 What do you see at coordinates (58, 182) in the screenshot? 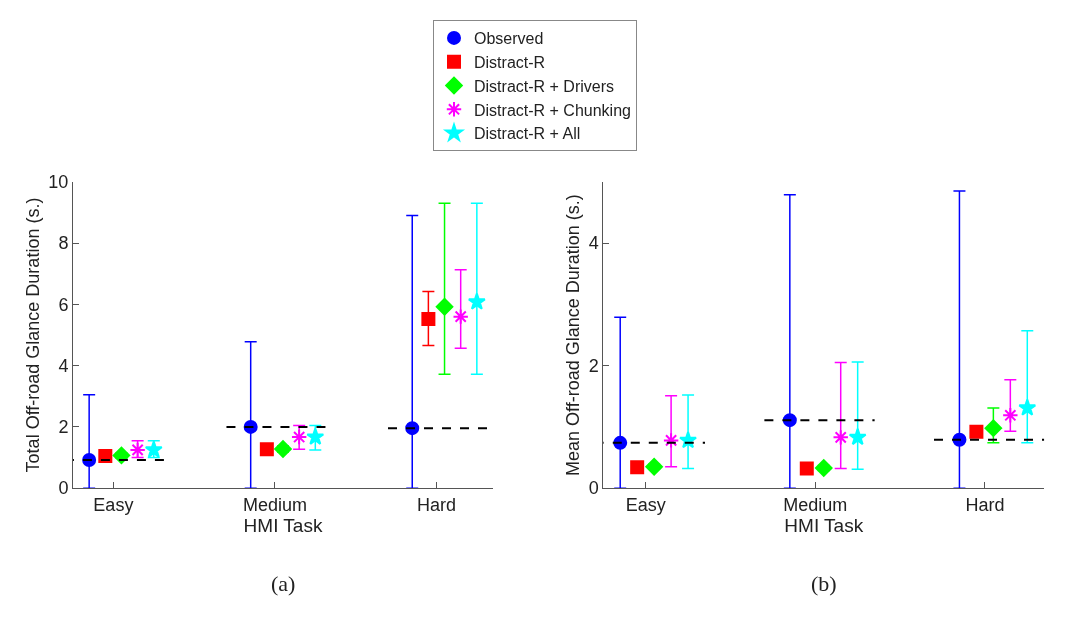
I see `y-tick-label: 10` at bounding box center [58, 182].